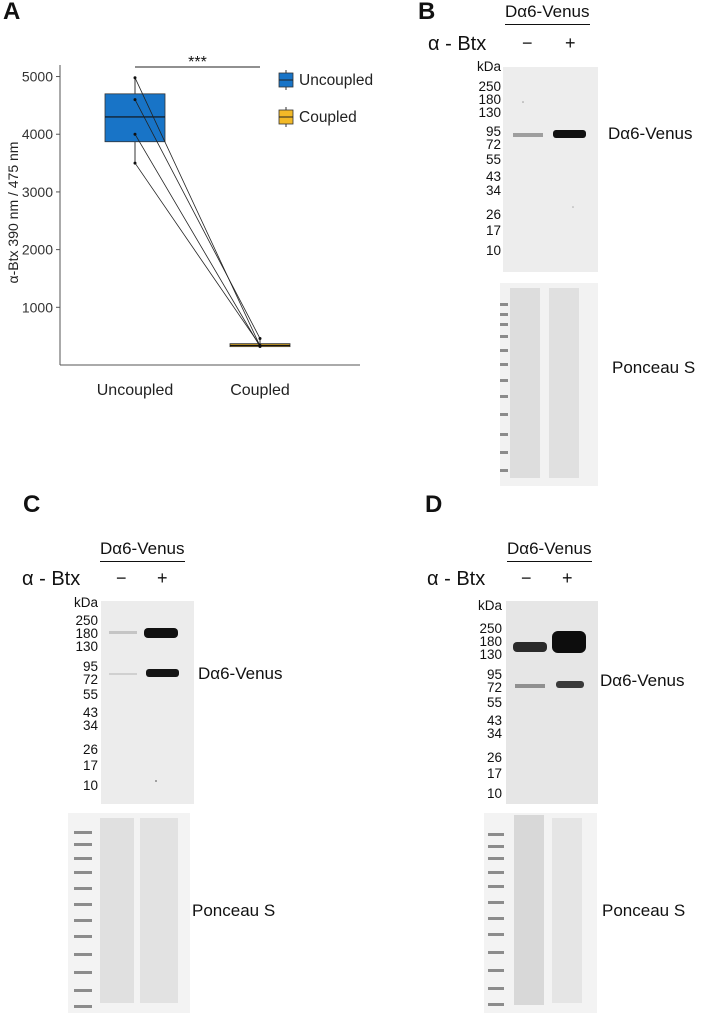 This screenshot has width=713, height=1015. What do you see at coordinates (489, 605) in the screenshot?
I see `blot-d-kda-label: kDa` at bounding box center [489, 605].